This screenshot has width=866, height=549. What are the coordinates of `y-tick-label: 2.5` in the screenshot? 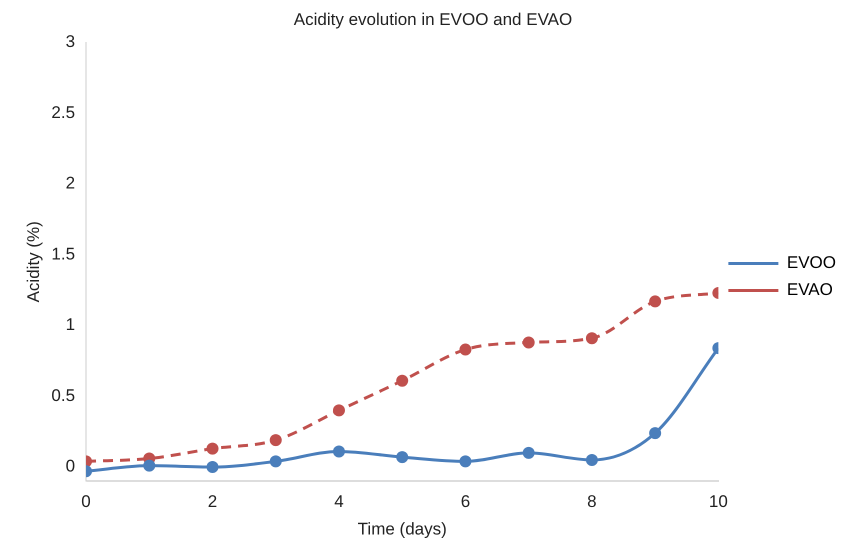 It's located at (63, 112).